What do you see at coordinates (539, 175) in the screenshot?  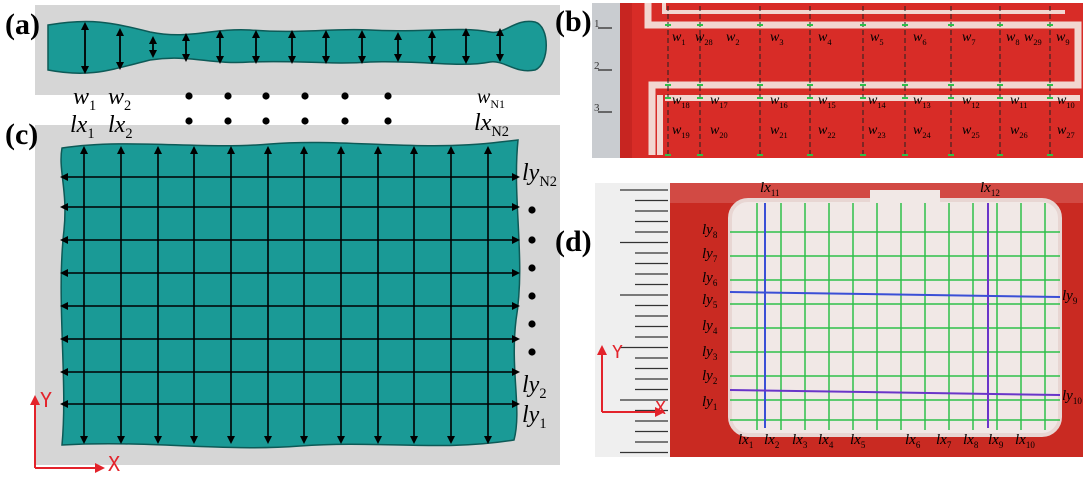 I see `label-lyN2: lyN2` at bounding box center [539, 175].